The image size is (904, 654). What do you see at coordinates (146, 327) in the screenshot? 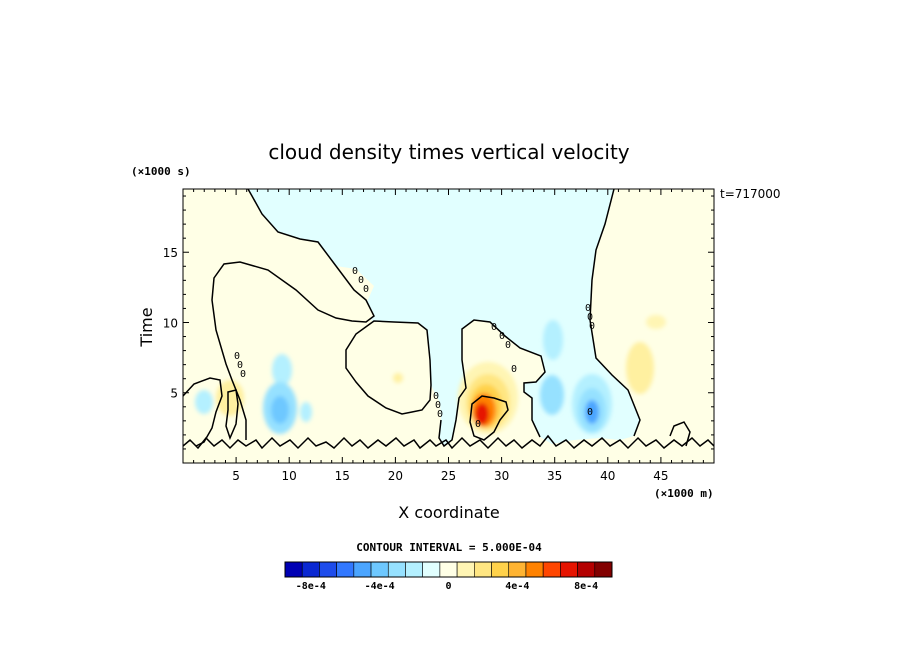
I see `y-axis-label: Time` at bounding box center [146, 327].